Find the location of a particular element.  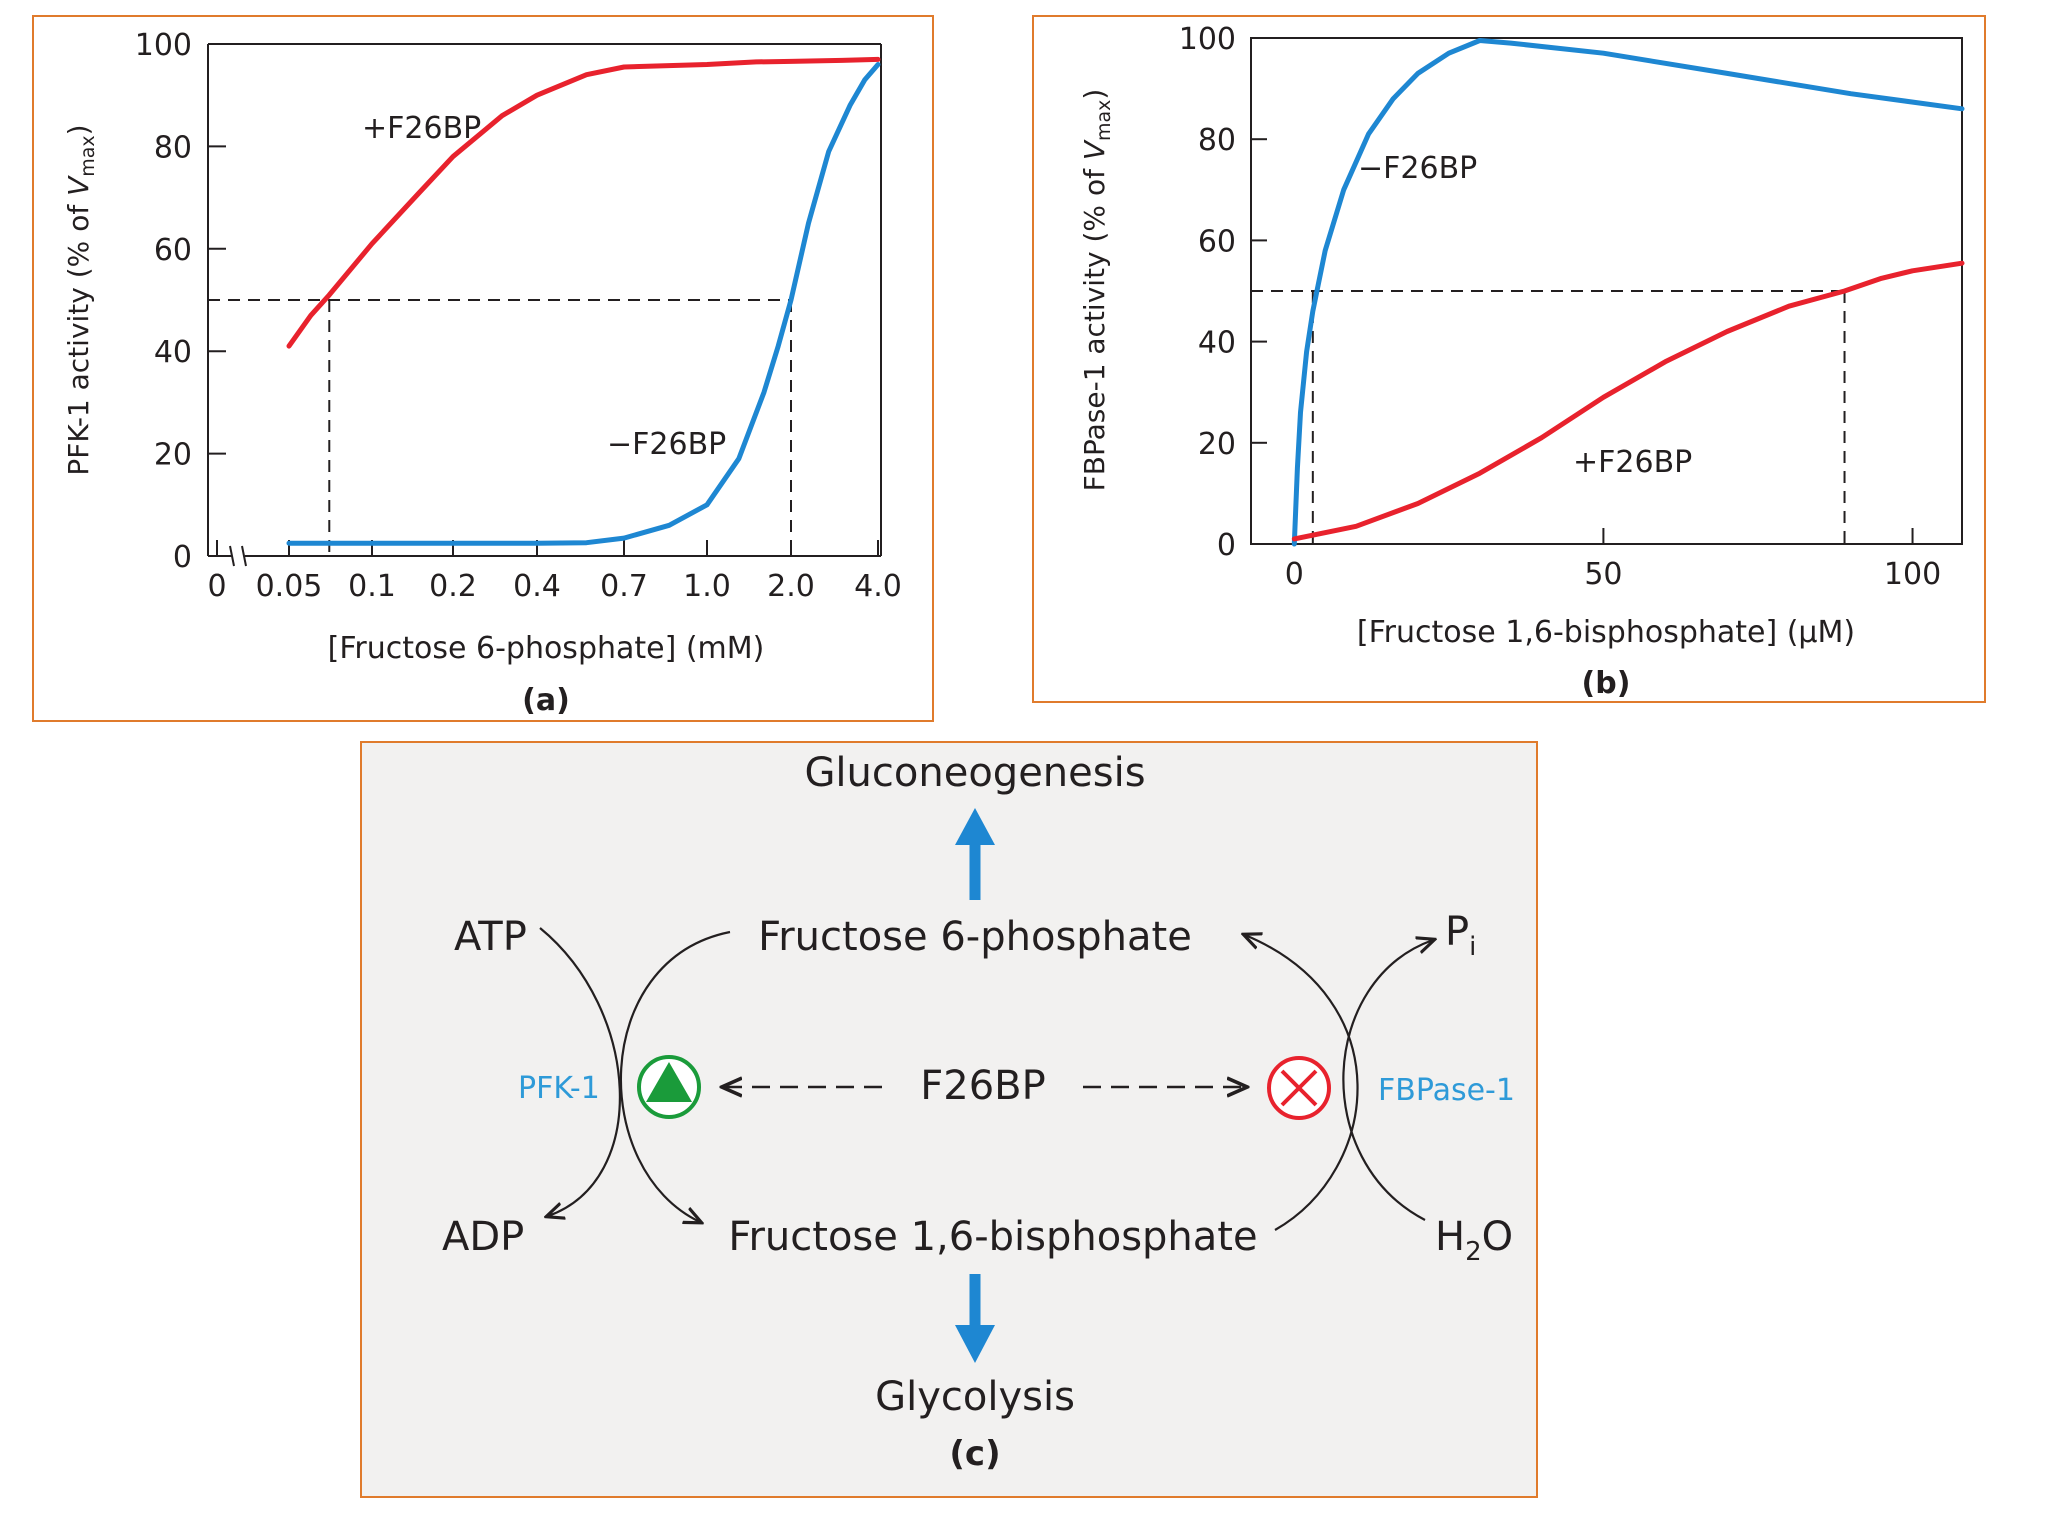

pi-main: P is located at coordinates (1457, 932).